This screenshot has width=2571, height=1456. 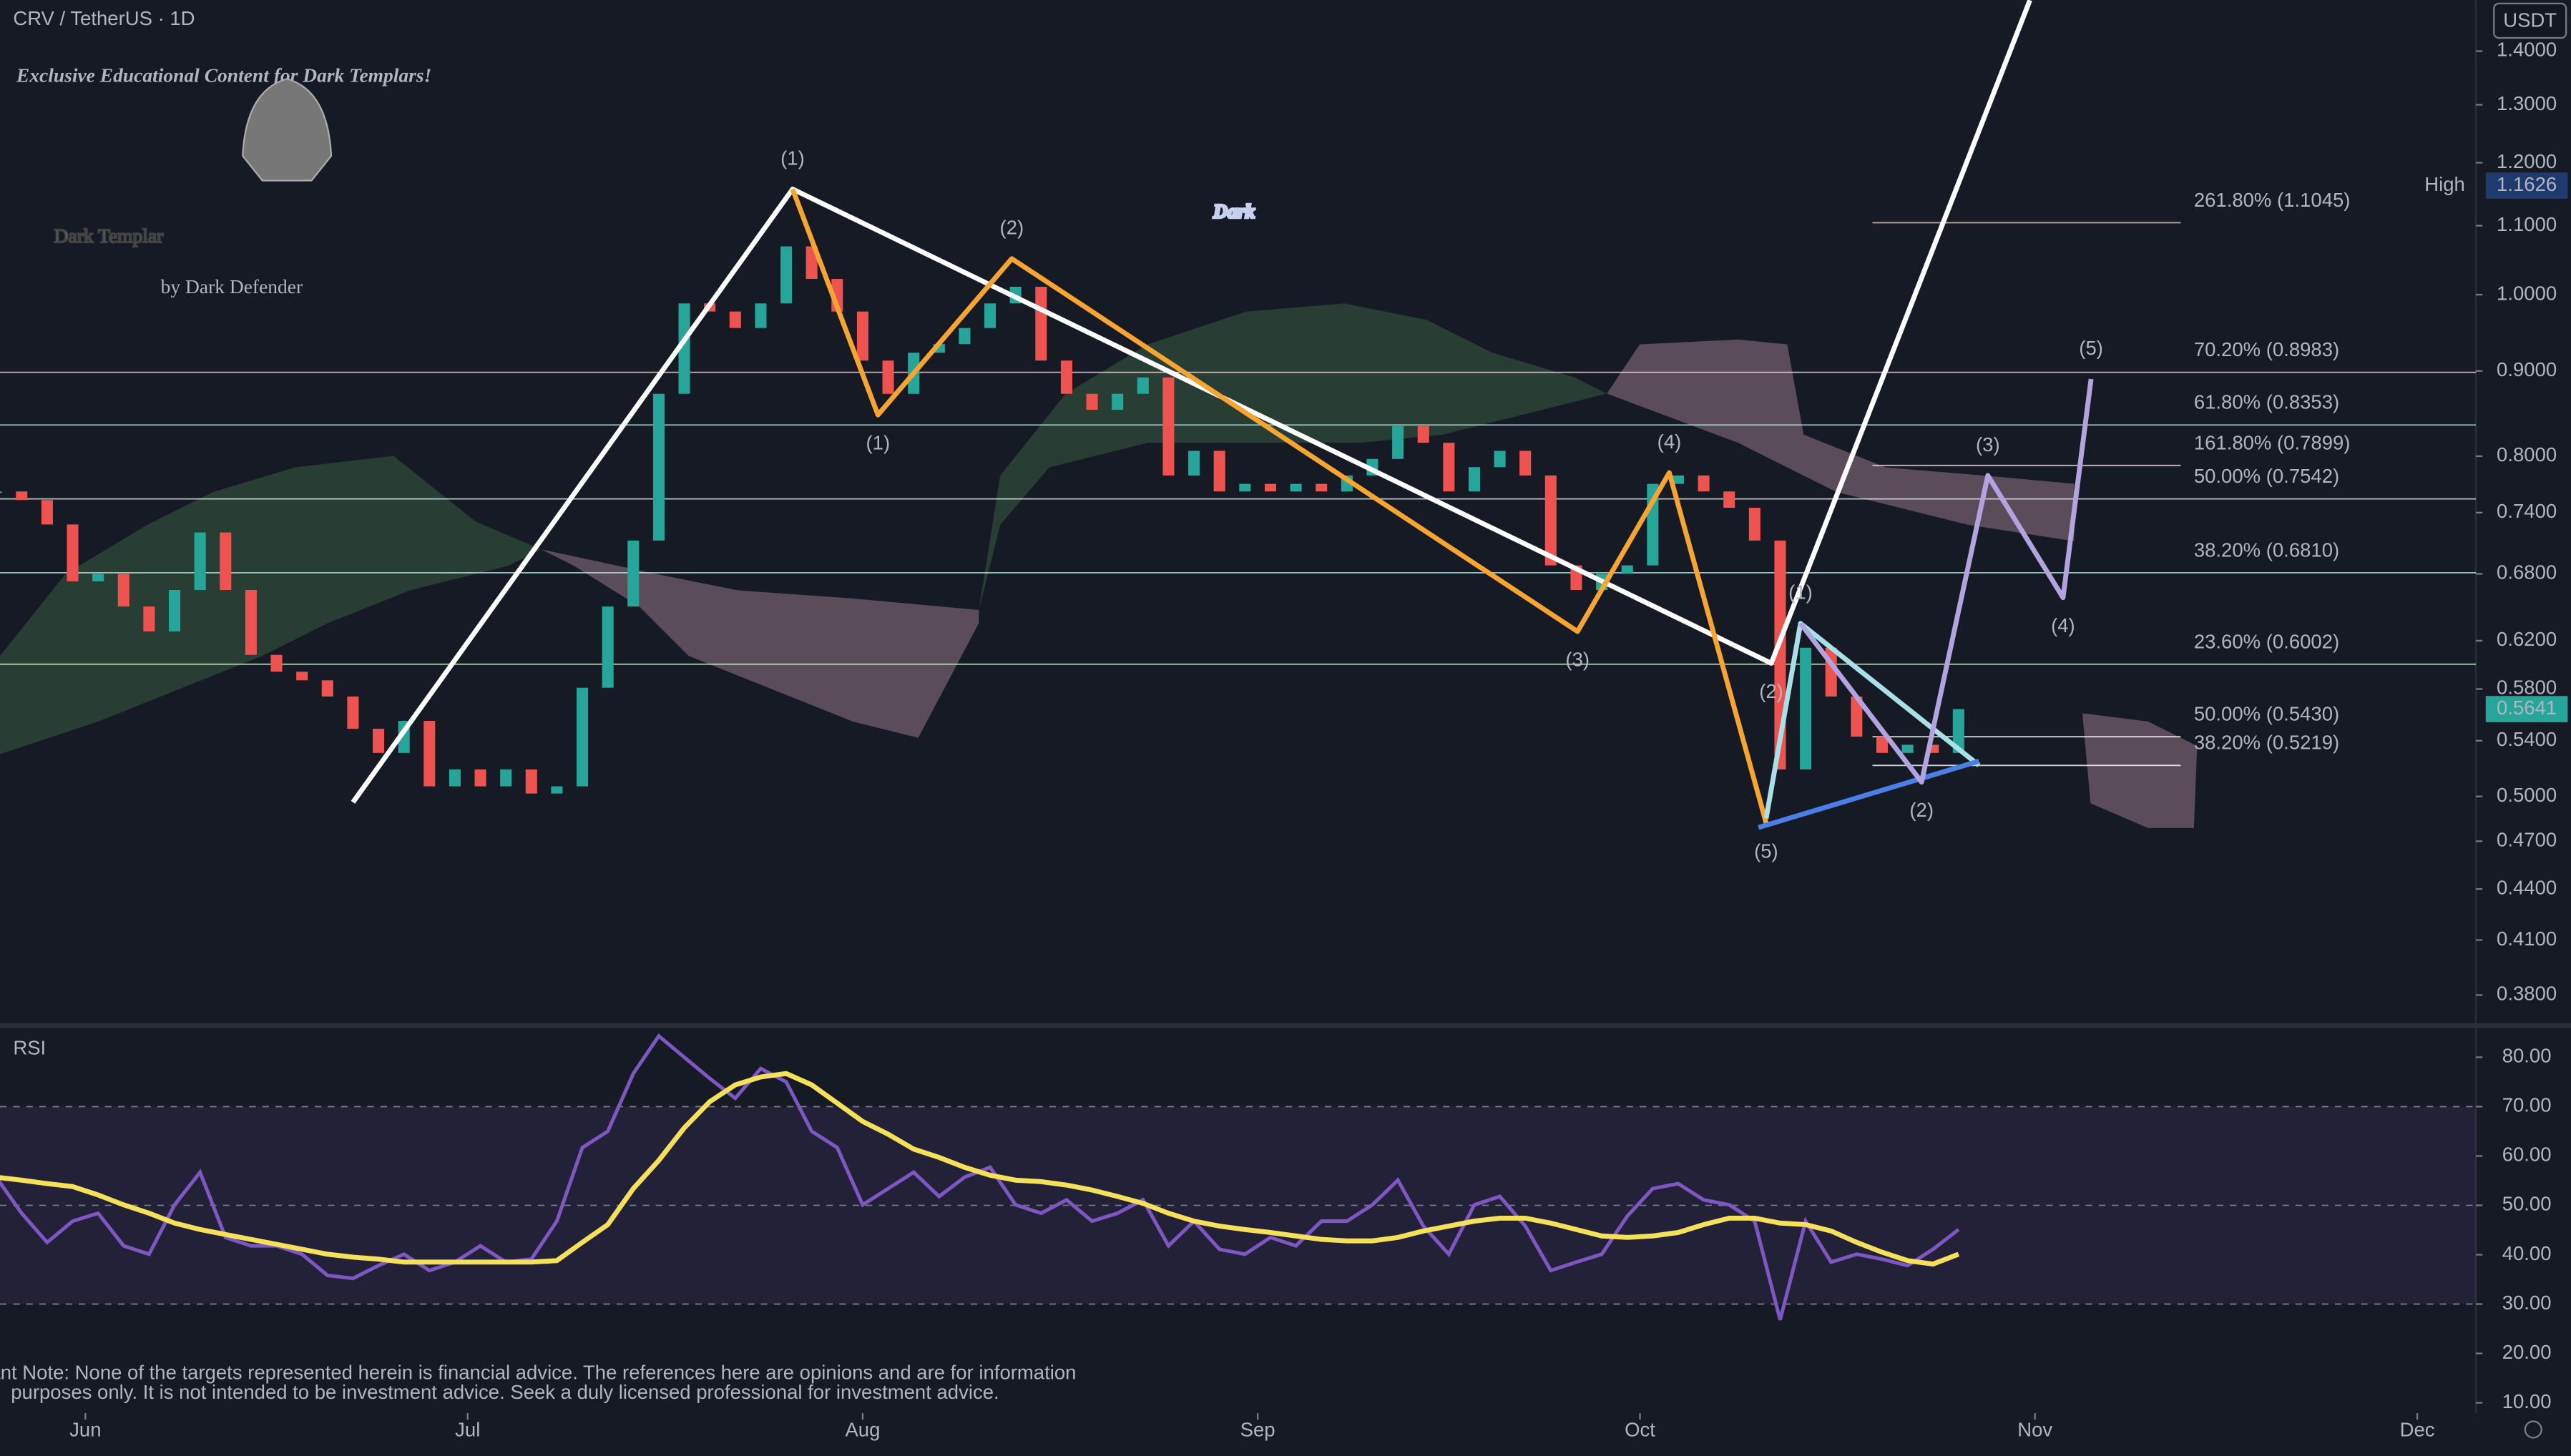 What do you see at coordinates (2527, 293) in the screenshot?
I see `y-tick-label: 1.0000` at bounding box center [2527, 293].